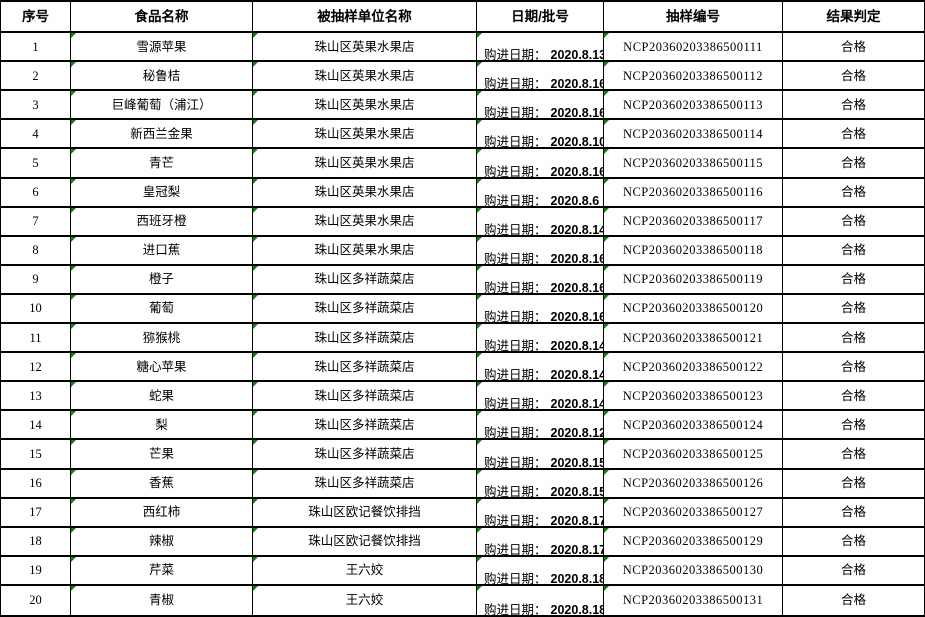 This screenshot has width=925, height=617. Describe the element at coordinates (162, 48) in the screenshot. I see `cell-food-name: 雪源苹果` at that location.